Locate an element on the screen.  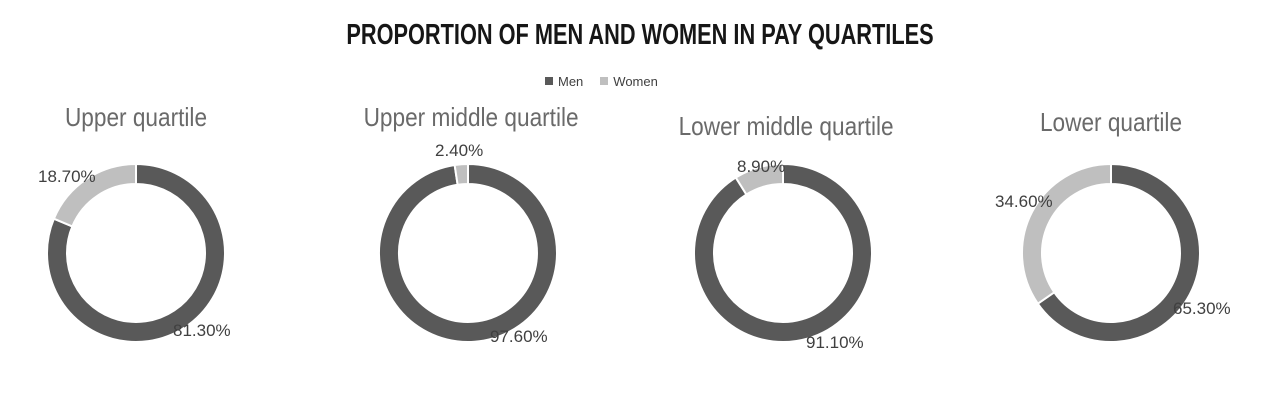
donut-title-upper-quartile: Upper quartile is located at coordinates (136, 117).